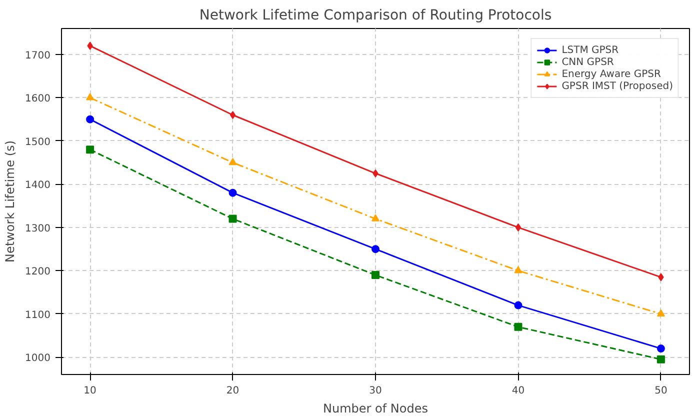  What do you see at coordinates (661, 391) in the screenshot?
I see `x-tick-label: 50` at bounding box center [661, 391].